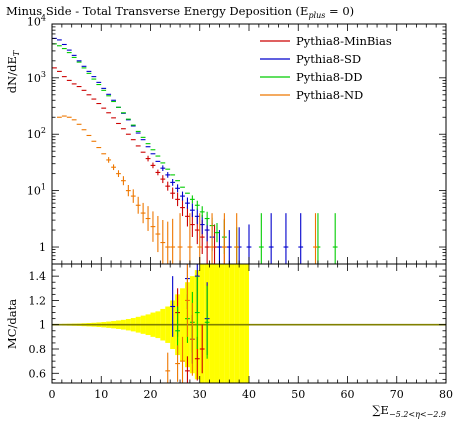  Describe the element at coordinates (52, 394) in the screenshot. I see `x-tick-label: 0` at that location.